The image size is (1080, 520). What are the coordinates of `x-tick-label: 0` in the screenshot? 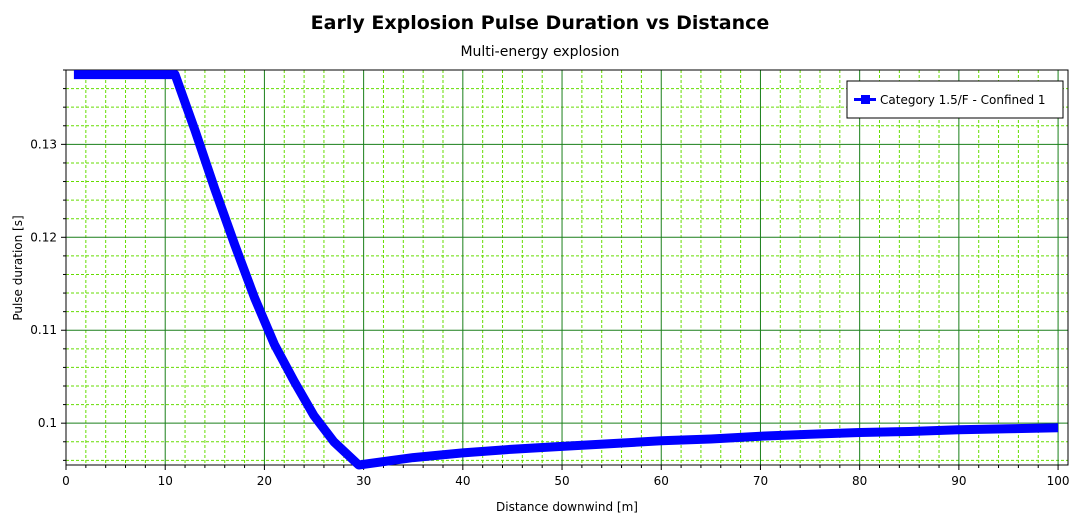 It's located at (66, 481).